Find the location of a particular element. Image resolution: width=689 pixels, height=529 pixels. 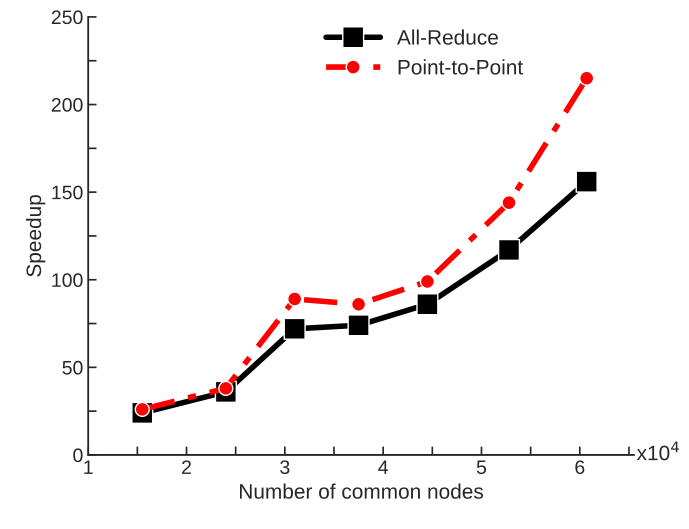

y-tick-label: 0 is located at coordinates (78, 455).